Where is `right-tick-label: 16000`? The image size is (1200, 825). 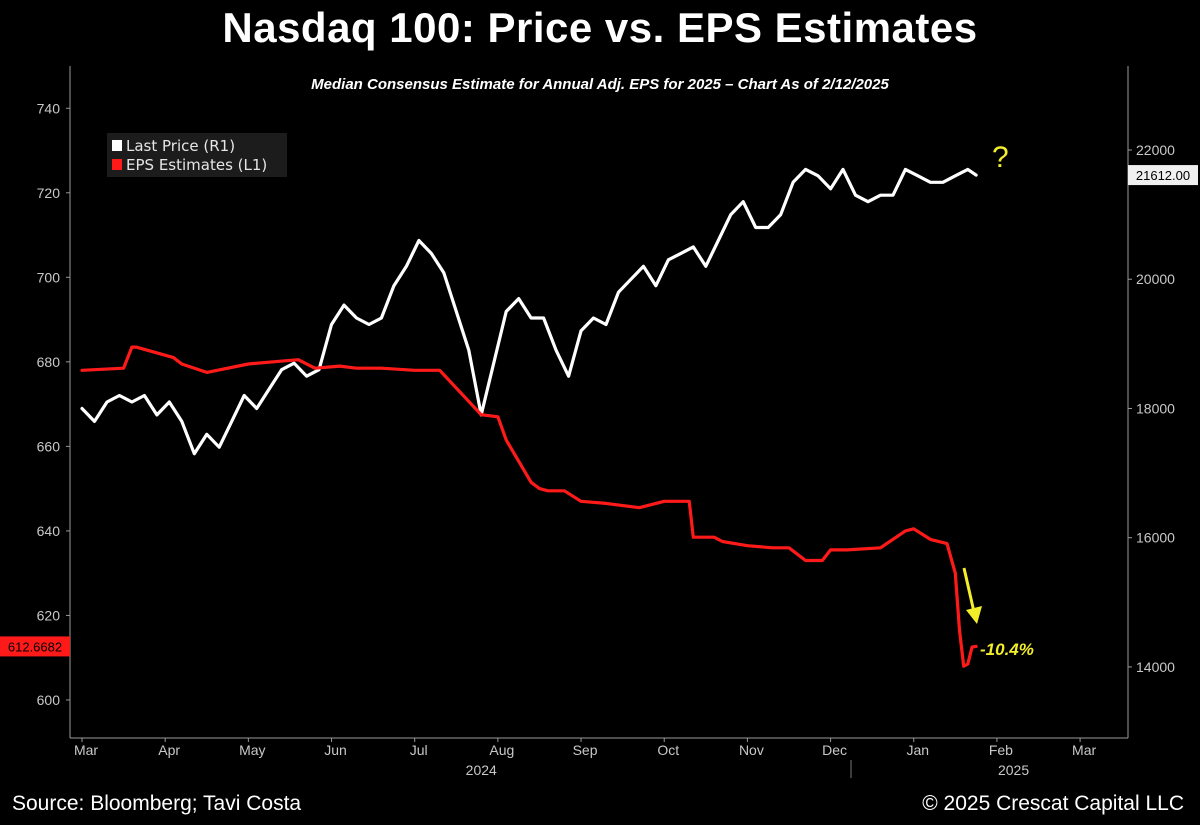 right-tick-label: 16000 is located at coordinates (1155, 538).